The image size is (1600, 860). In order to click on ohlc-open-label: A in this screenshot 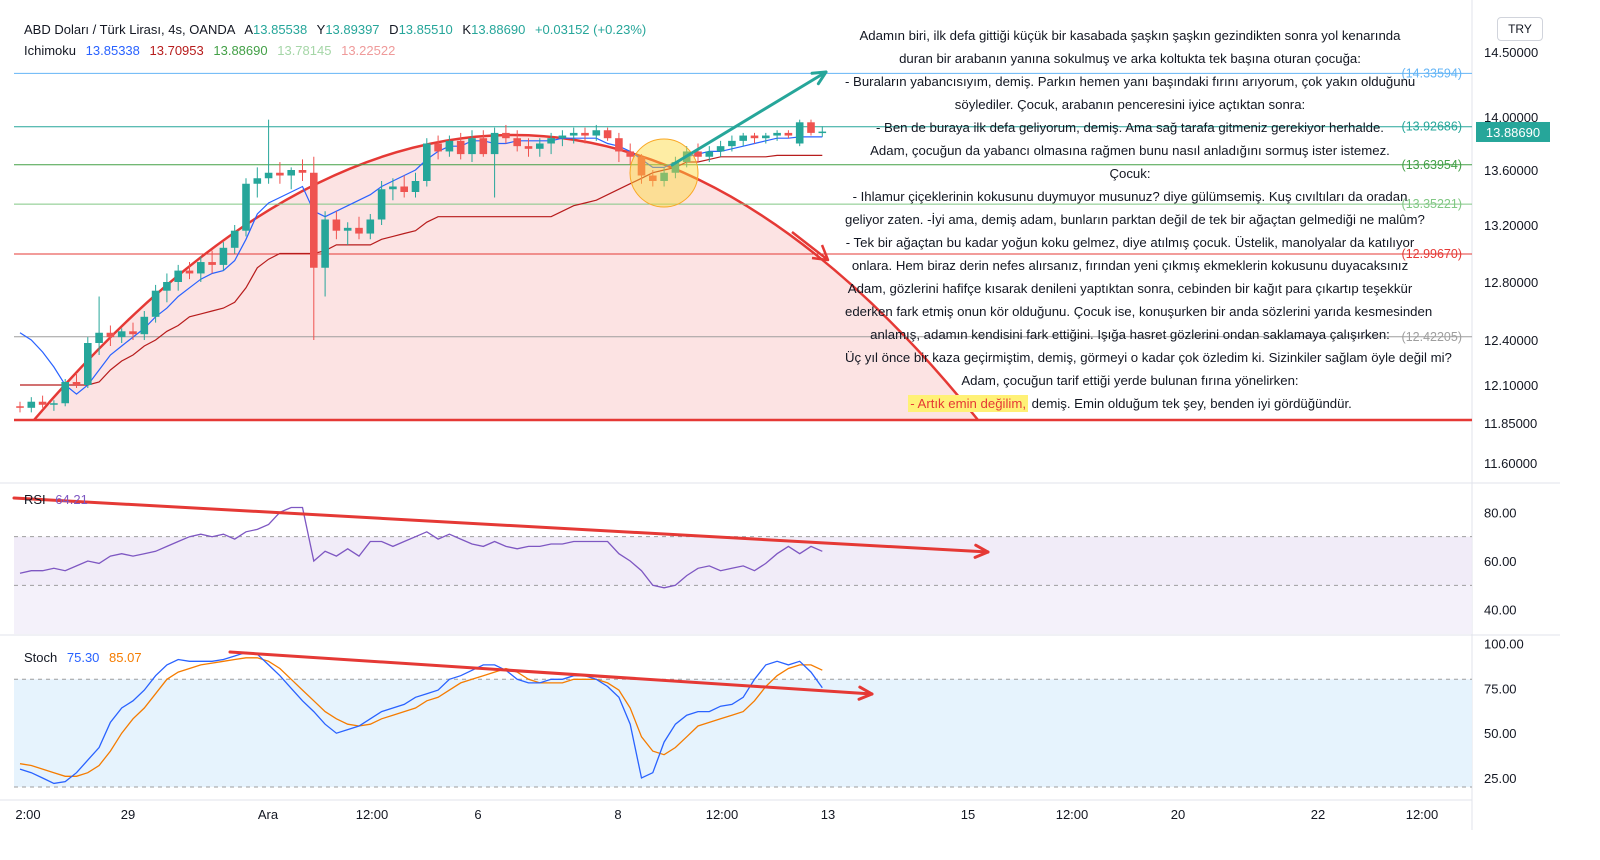, I will do `click(249, 29)`.